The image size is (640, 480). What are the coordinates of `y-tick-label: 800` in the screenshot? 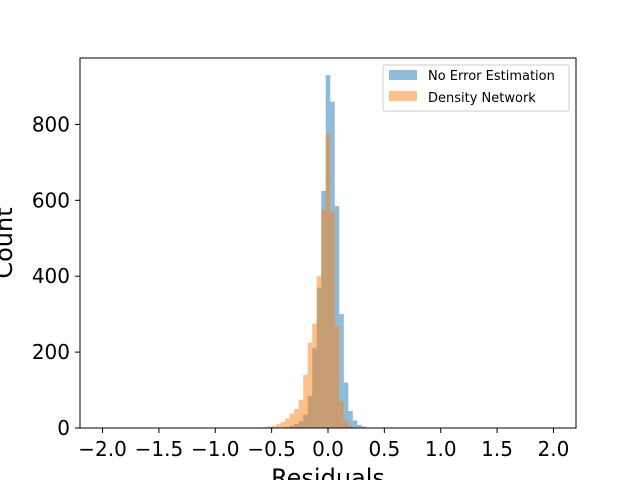 It's located at (51, 124).